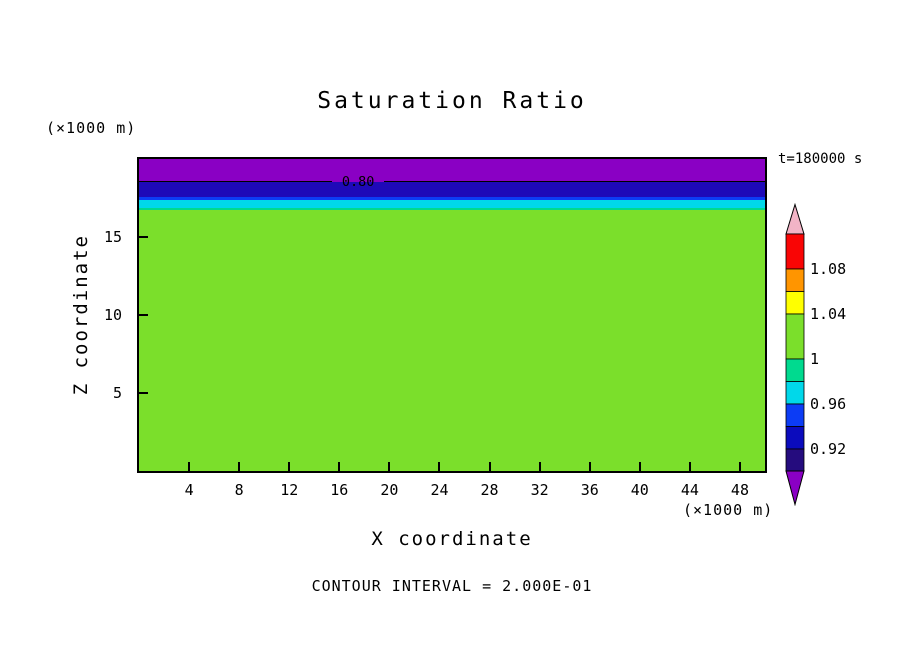 This screenshot has width=904, height=654. Describe the element at coordinates (639, 490) in the screenshot. I see `x-tick-label: 40` at that location.